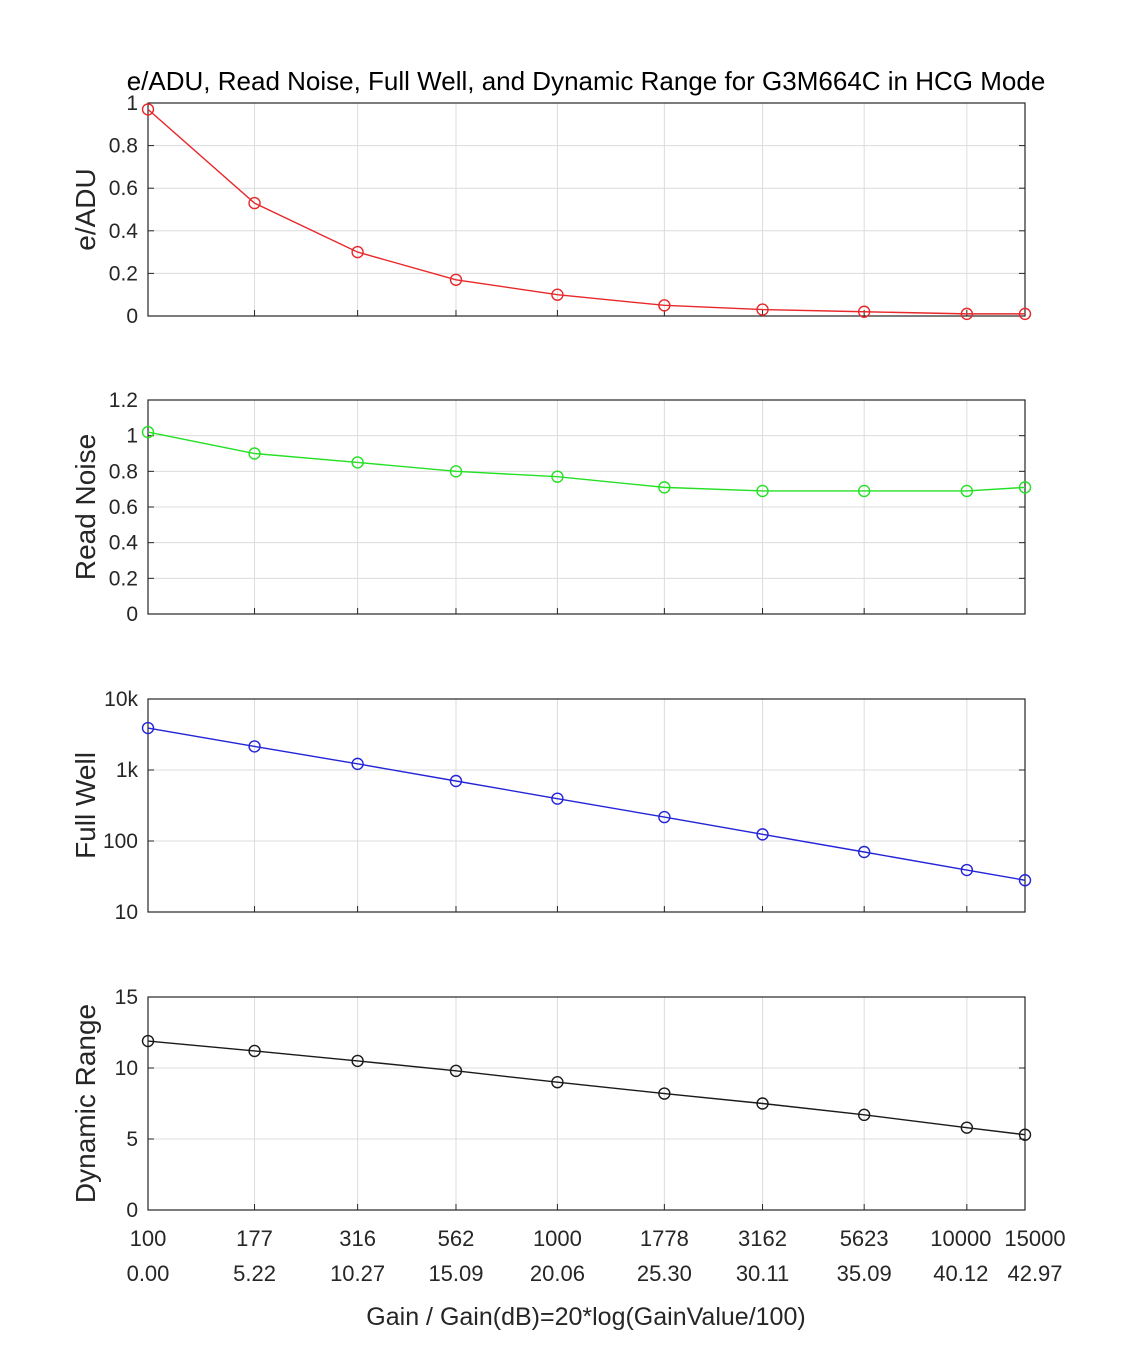  Describe the element at coordinates (960, 1273) in the screenshot. I see `x-tick-label-db: 40.12` at that location.